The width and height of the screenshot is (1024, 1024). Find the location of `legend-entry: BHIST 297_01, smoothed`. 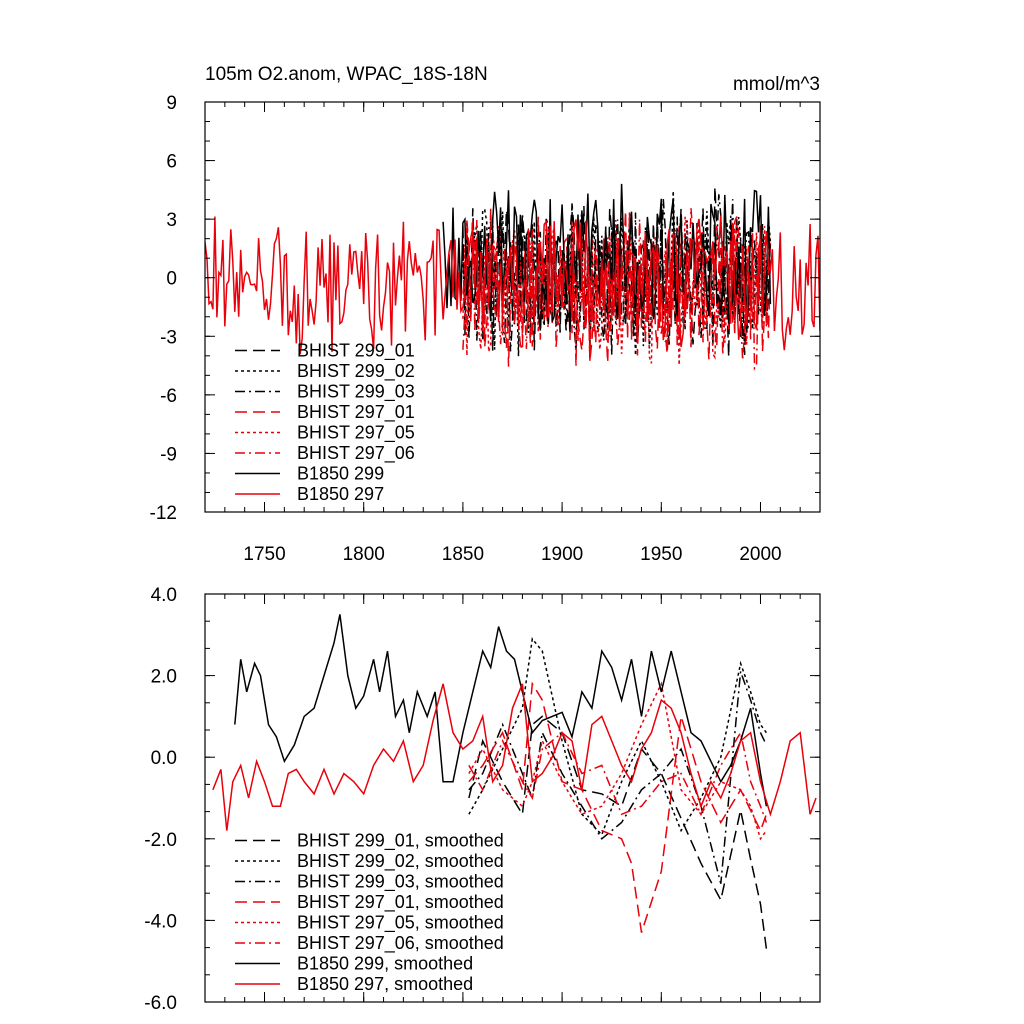

legend-entry: BHIST 297_01, smoothed is located at coordinates (400, 902).